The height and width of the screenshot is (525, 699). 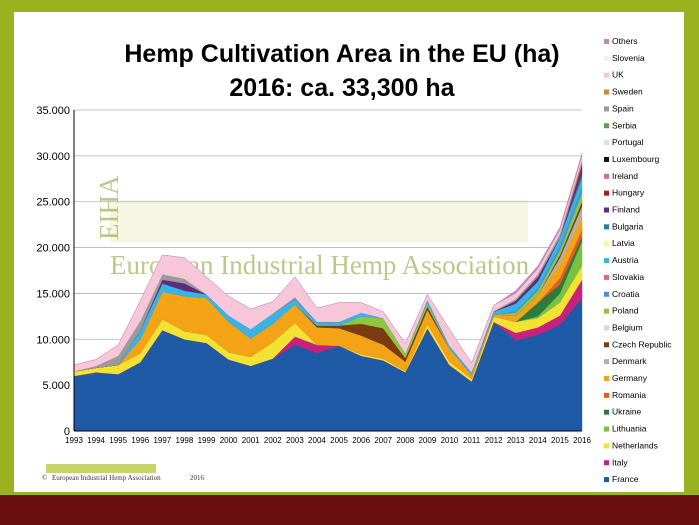 What do you see at coordinates (618, 75) in the screenshot?
I see `legend-label: UK` at bounding box center [618, 75].